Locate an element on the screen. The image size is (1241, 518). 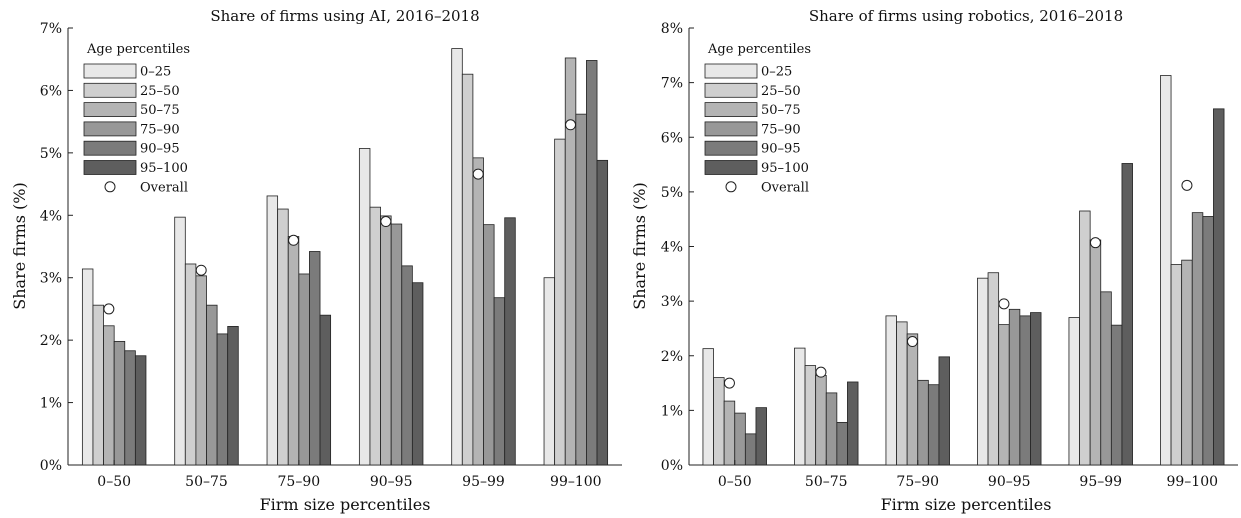
chart-title: Share of firms using robotics, 2016–2018 is located at coordinates (966, 16).